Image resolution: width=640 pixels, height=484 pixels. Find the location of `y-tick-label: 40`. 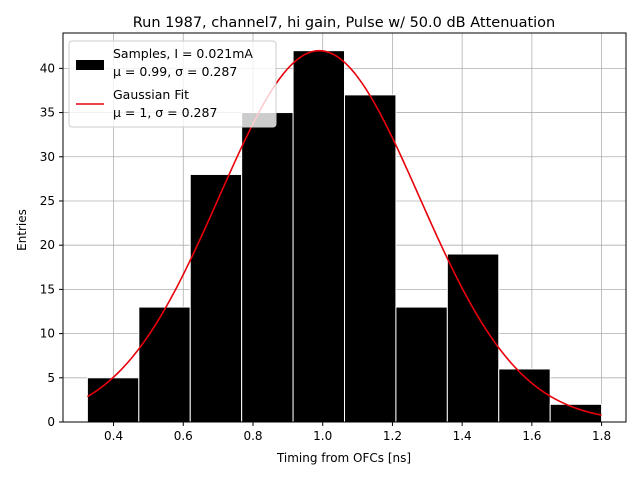

y-tick-label: 40 is located at coordinates (47, 68).